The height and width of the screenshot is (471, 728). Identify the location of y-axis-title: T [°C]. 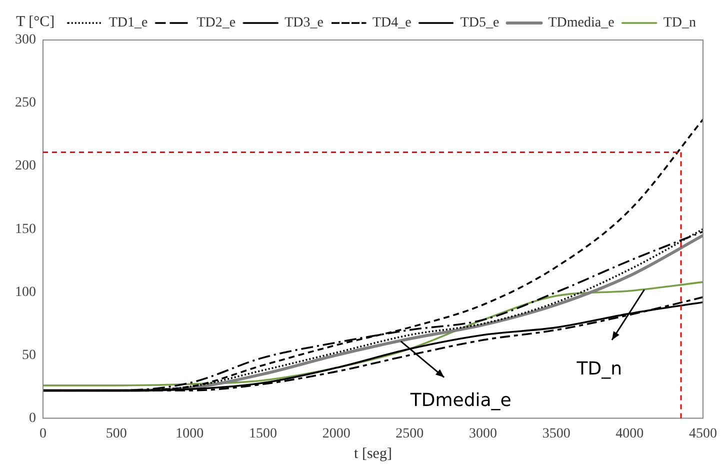
(35, 22).